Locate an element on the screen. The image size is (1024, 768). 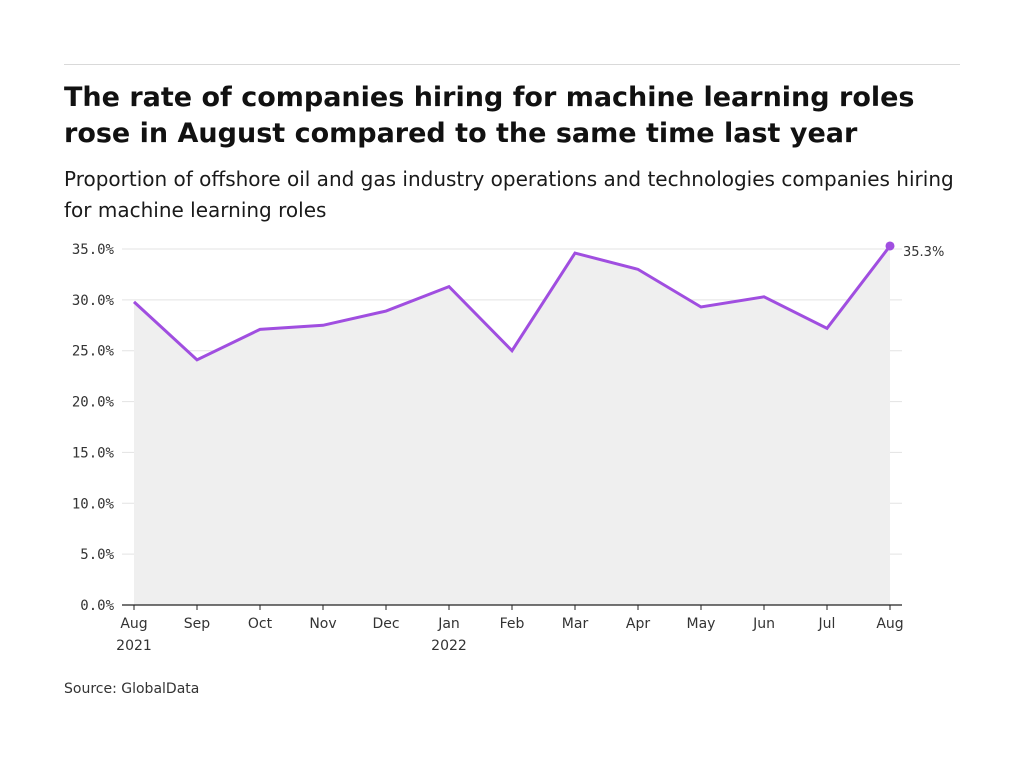
x-tick-label: May is located at coordinates (701, 624).